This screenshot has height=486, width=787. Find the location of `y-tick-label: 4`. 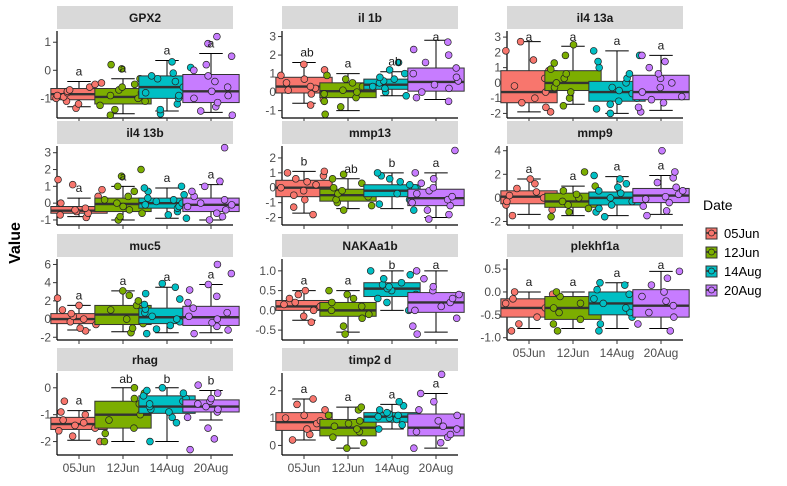

y-tick-label: 4 is located at coordinates (47, 283).